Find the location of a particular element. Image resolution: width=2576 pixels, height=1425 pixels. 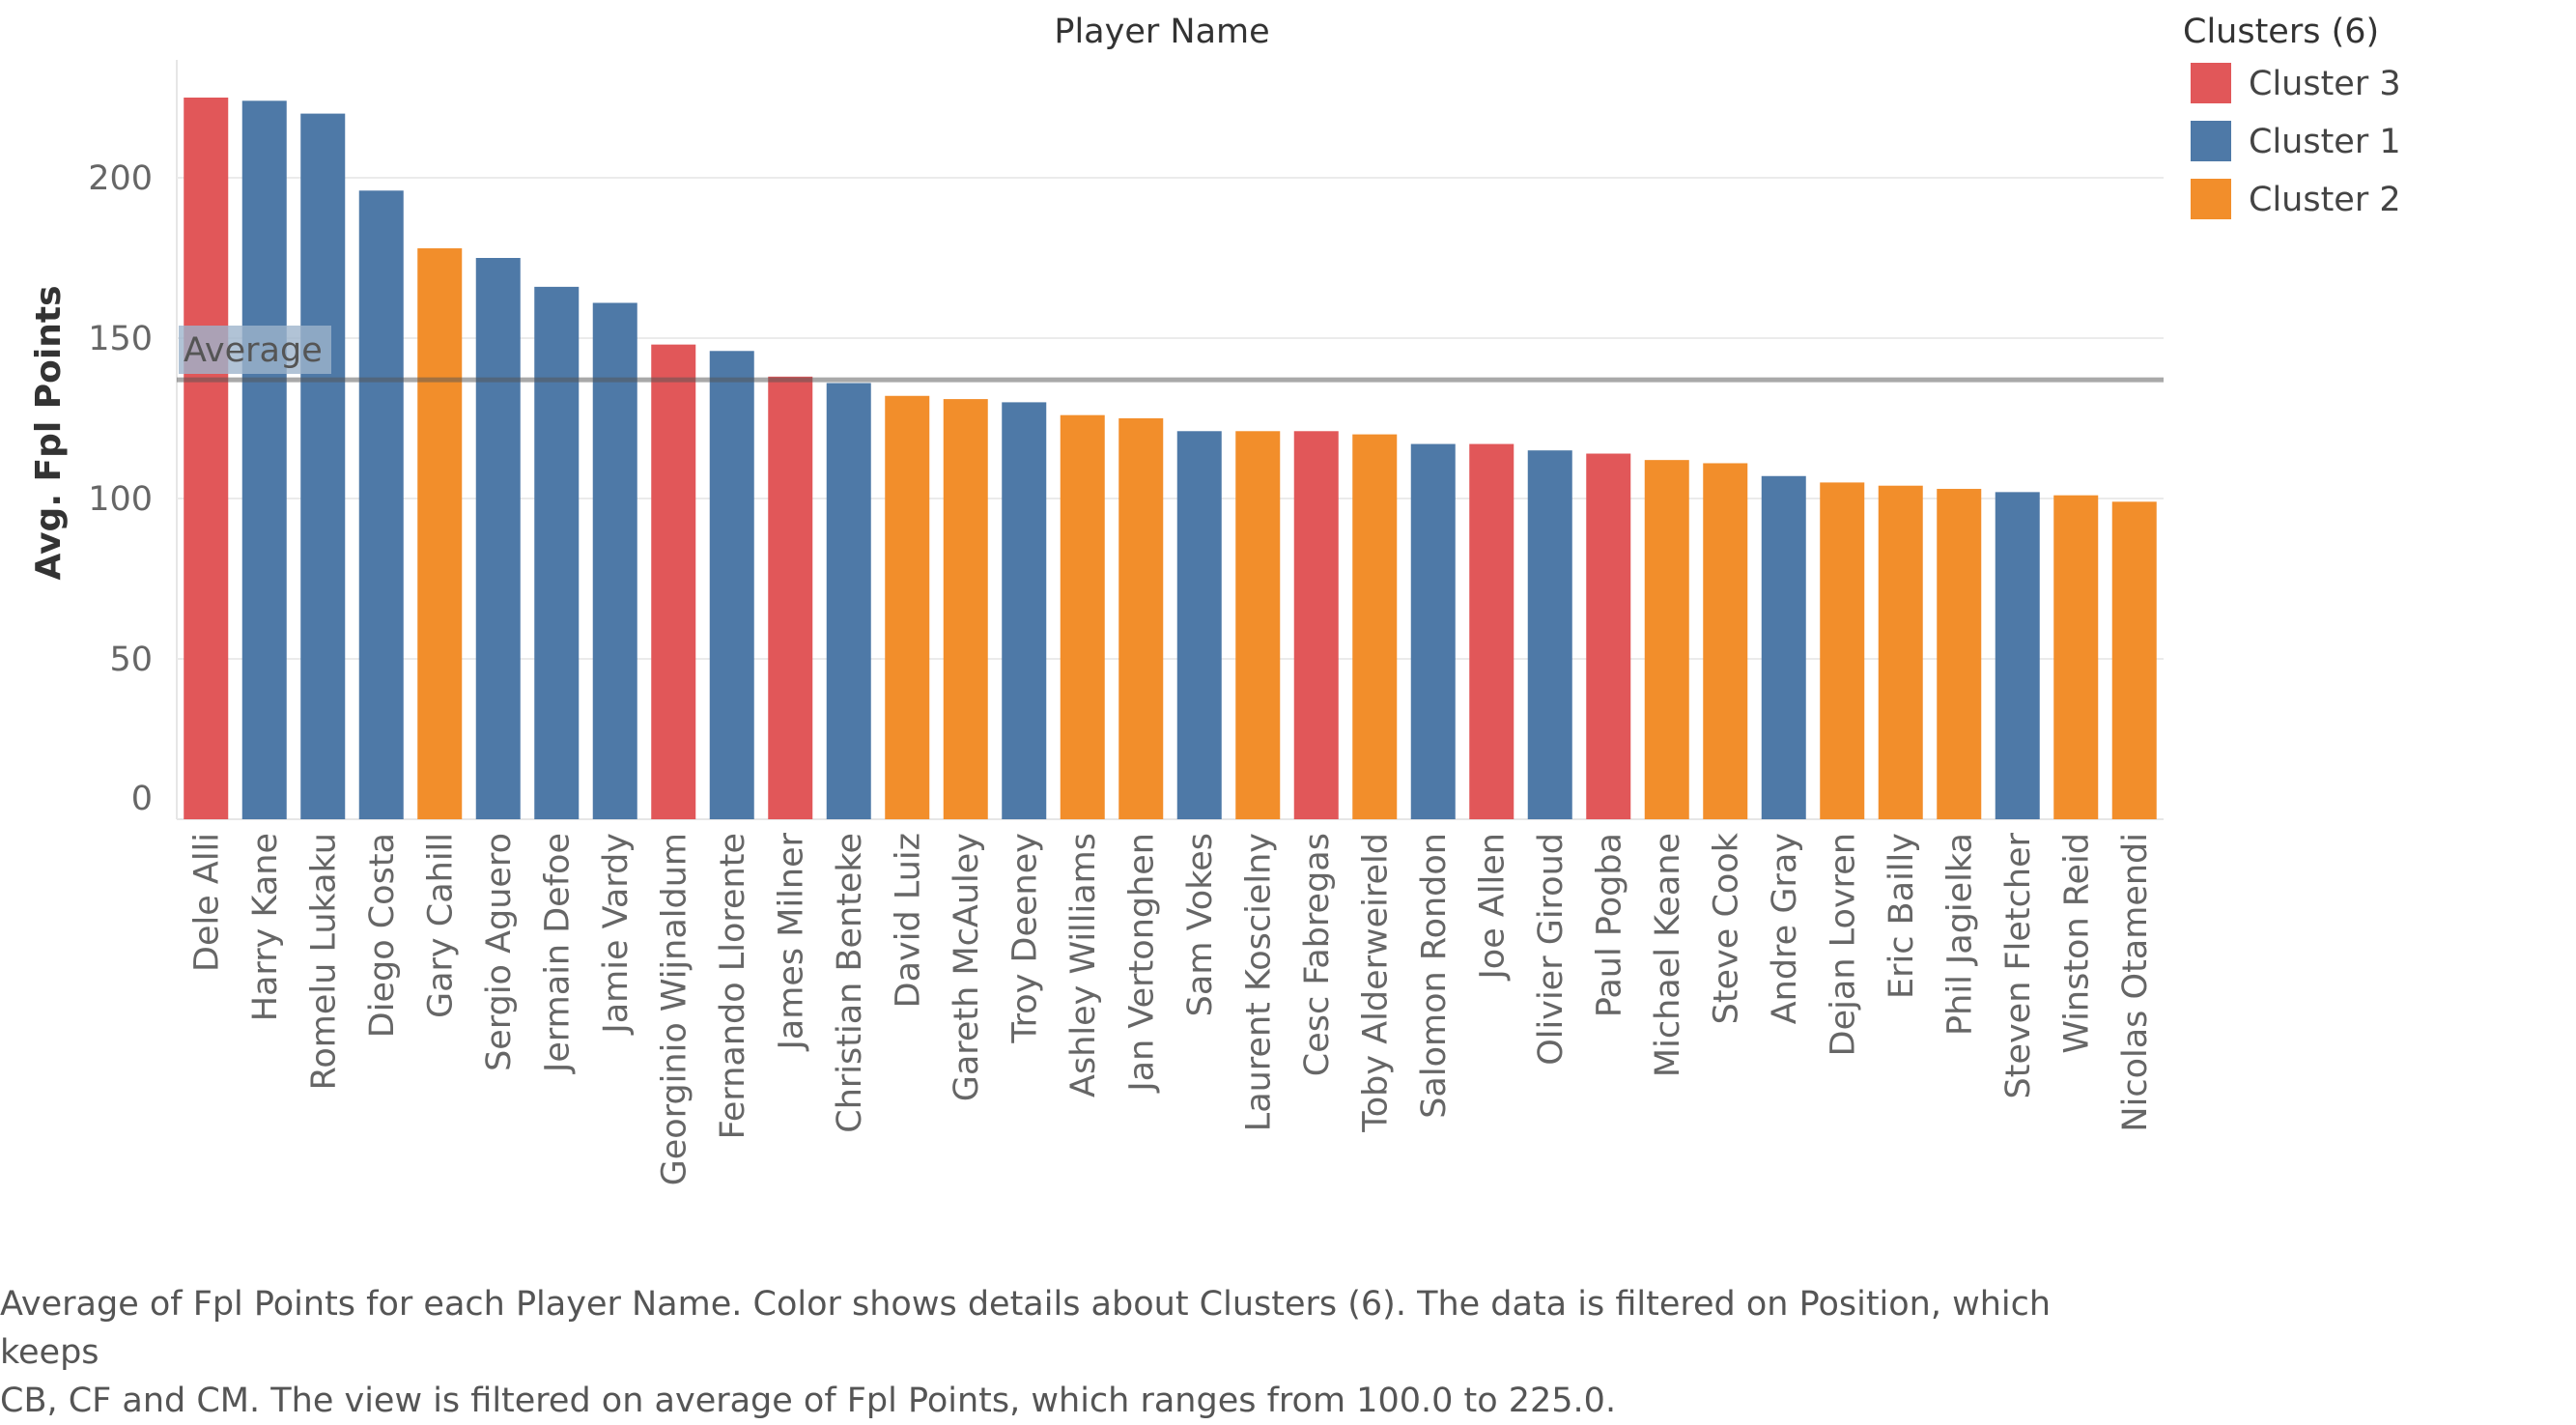

x-tick-label: Andre Gray is located at coordinates (1785, 929).